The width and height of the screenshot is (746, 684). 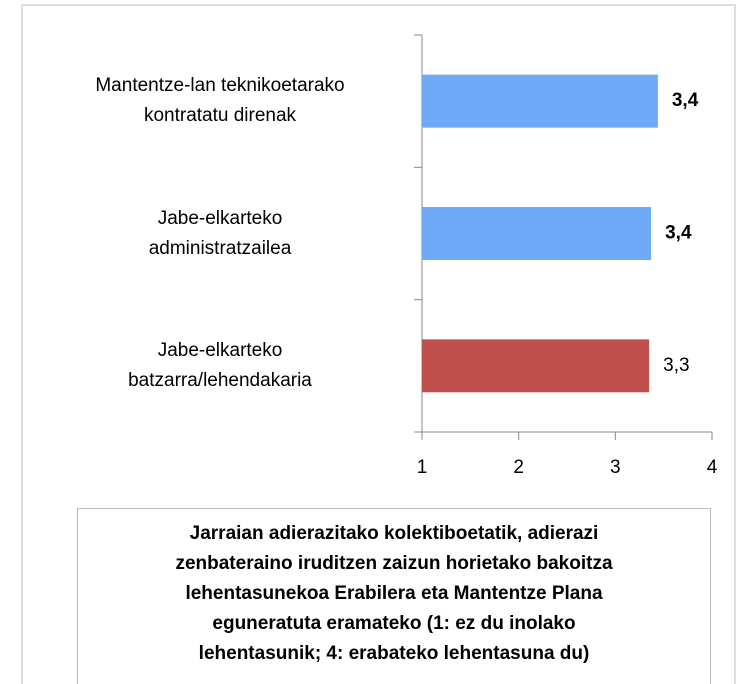 What do you see at coordinates (712, 467) in the screenshot?
I see `x-tick-label: 4` at bounding box center [712, 467].